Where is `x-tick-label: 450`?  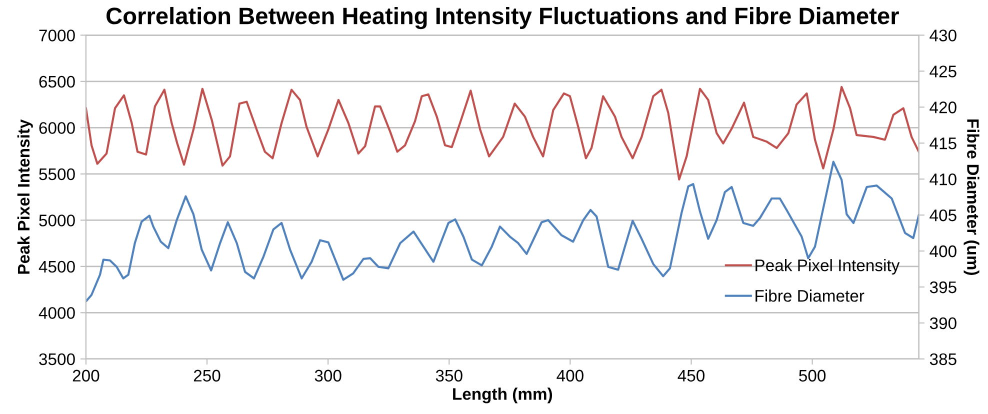
x-tick-label: 450 is located at coordinates (691, 376).